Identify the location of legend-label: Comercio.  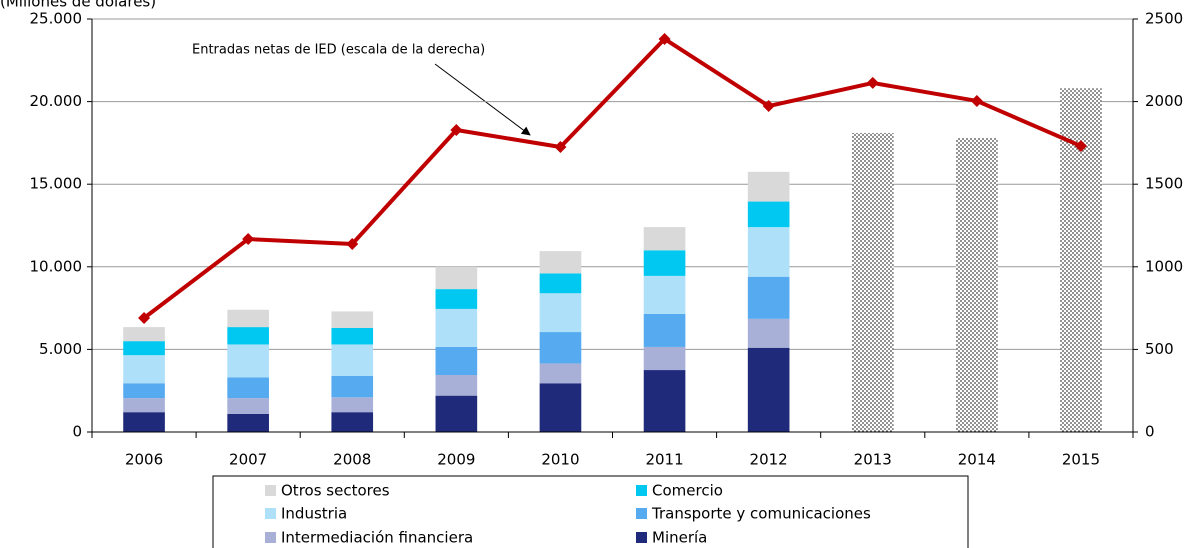
(687, 491).